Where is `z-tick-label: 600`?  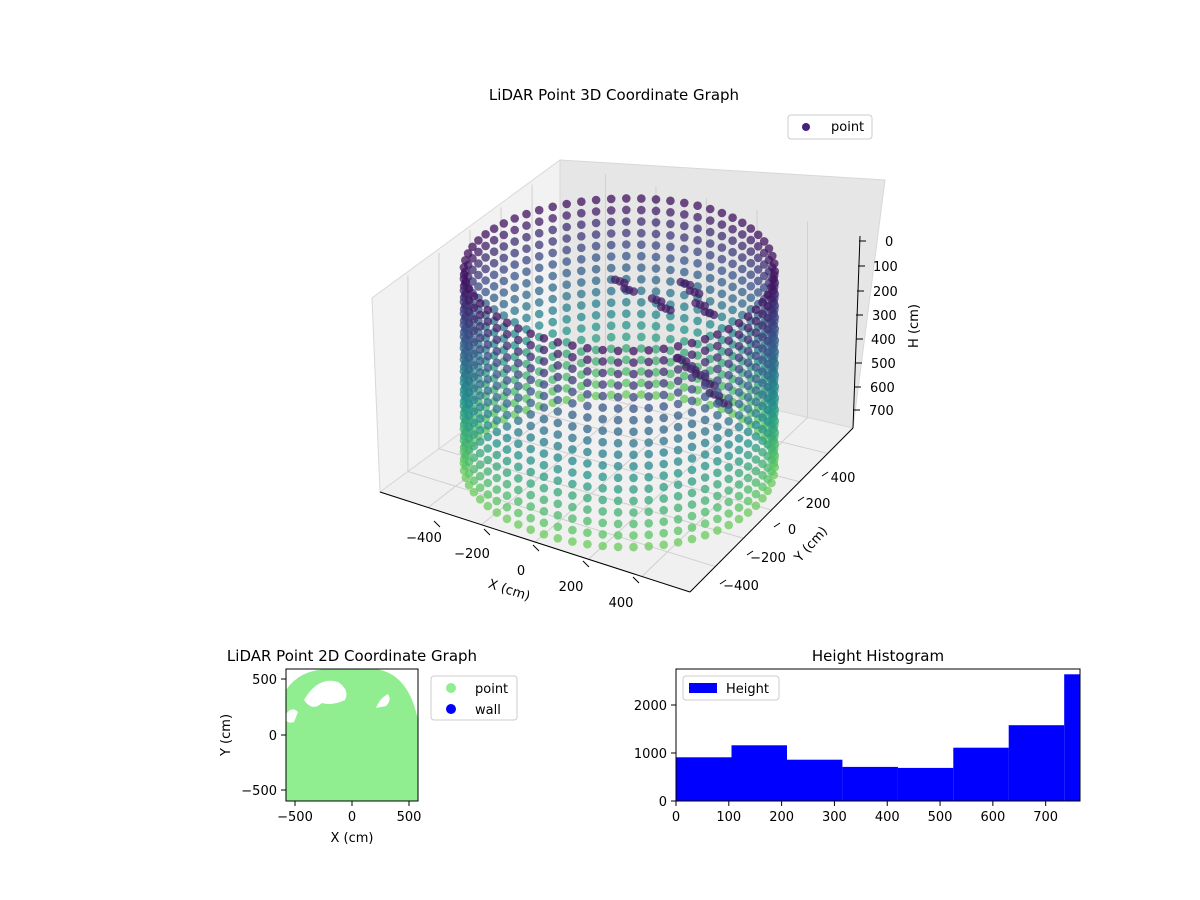
z-tick-label: 600 is located at coordinates (882, 388).